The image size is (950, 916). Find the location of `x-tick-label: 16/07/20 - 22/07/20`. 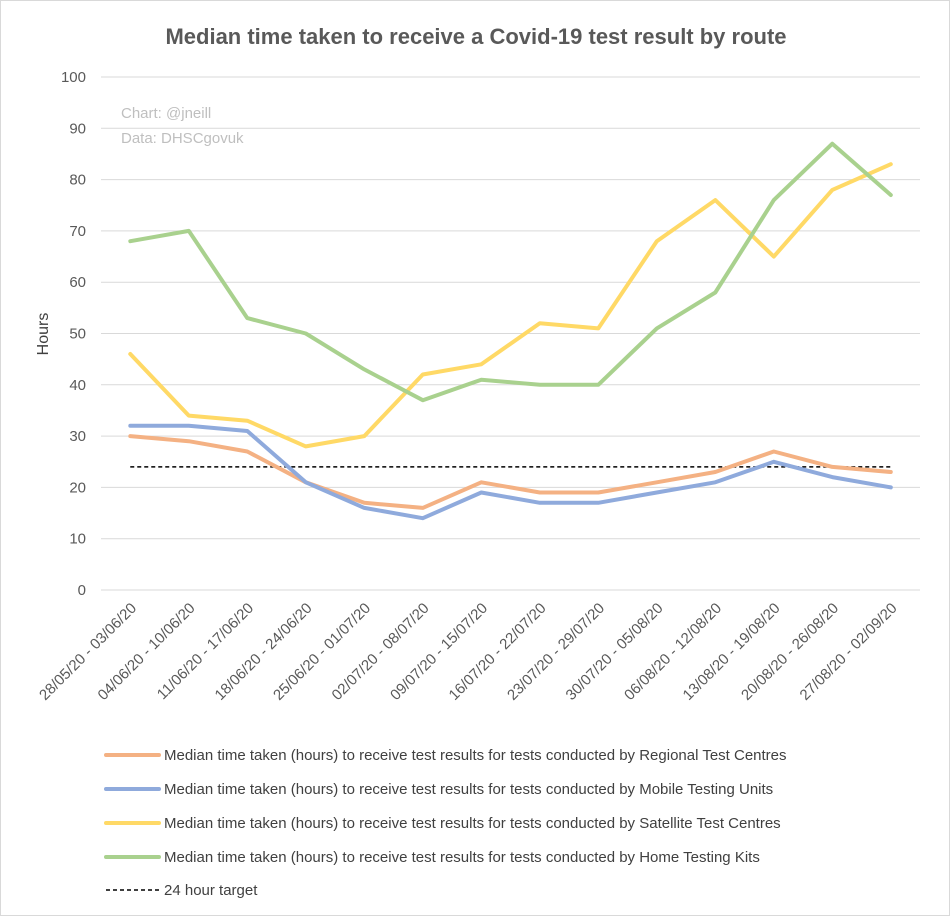

x-tick-label: 16/07/20 - 22/07/20 is located at coordinates (498, 652).